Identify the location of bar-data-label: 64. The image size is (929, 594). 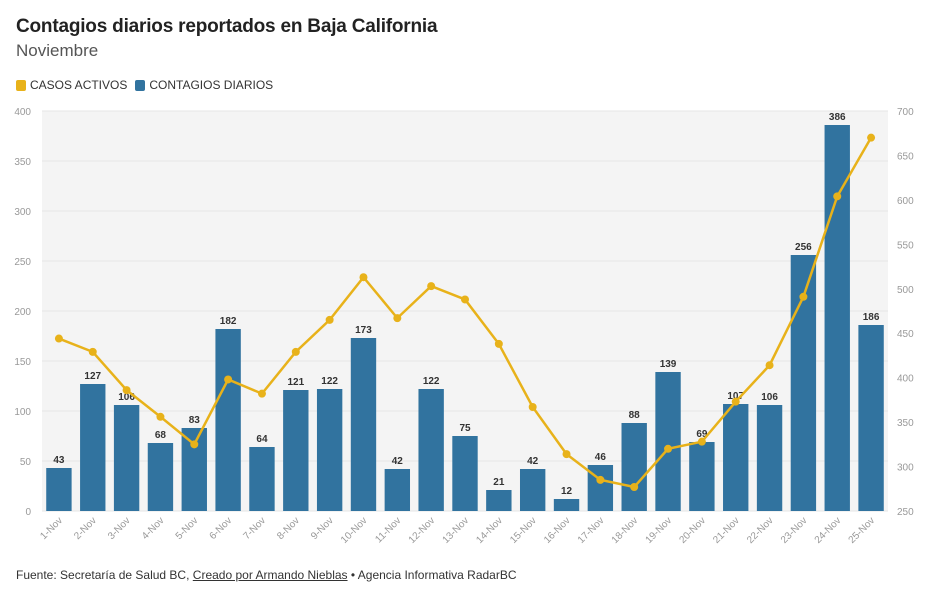
(262, 439).